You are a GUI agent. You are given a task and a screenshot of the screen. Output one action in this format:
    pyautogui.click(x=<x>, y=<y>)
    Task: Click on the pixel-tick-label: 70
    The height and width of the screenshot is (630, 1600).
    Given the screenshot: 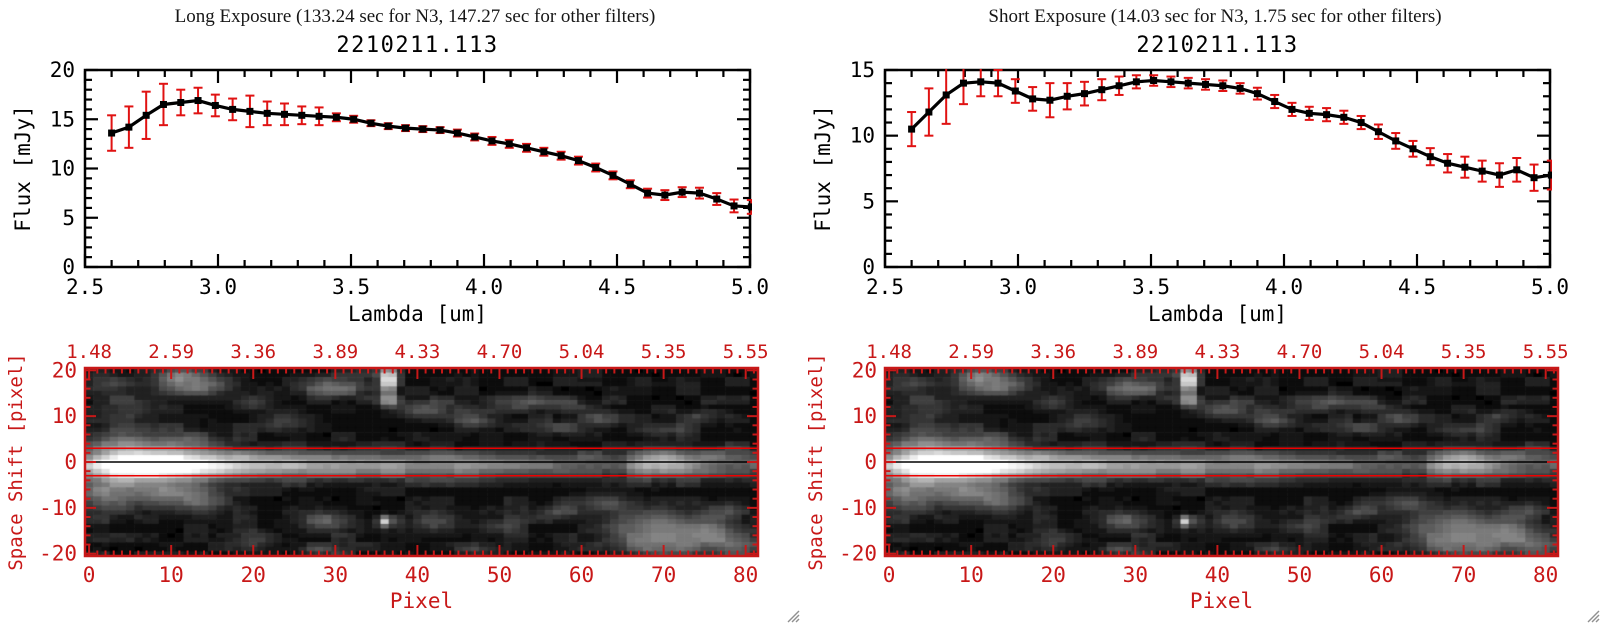 What is the action you would take?
    pyautogui.click(x=663, y=575)
    